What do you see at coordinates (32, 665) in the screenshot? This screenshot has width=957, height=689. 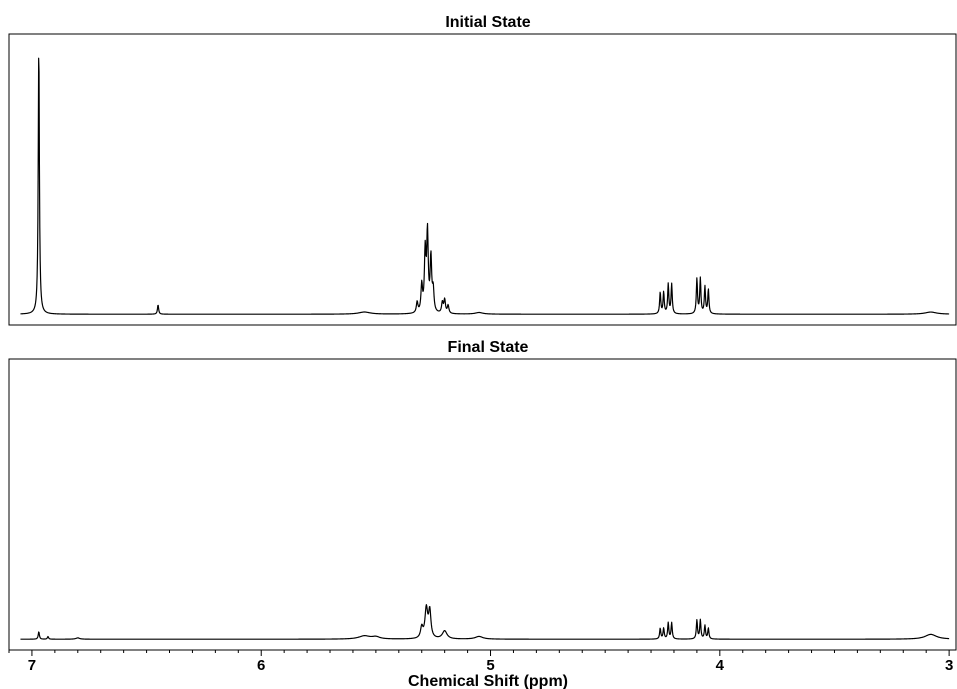 I see `x-tick-label: 7` at bounding box center [32, 665].